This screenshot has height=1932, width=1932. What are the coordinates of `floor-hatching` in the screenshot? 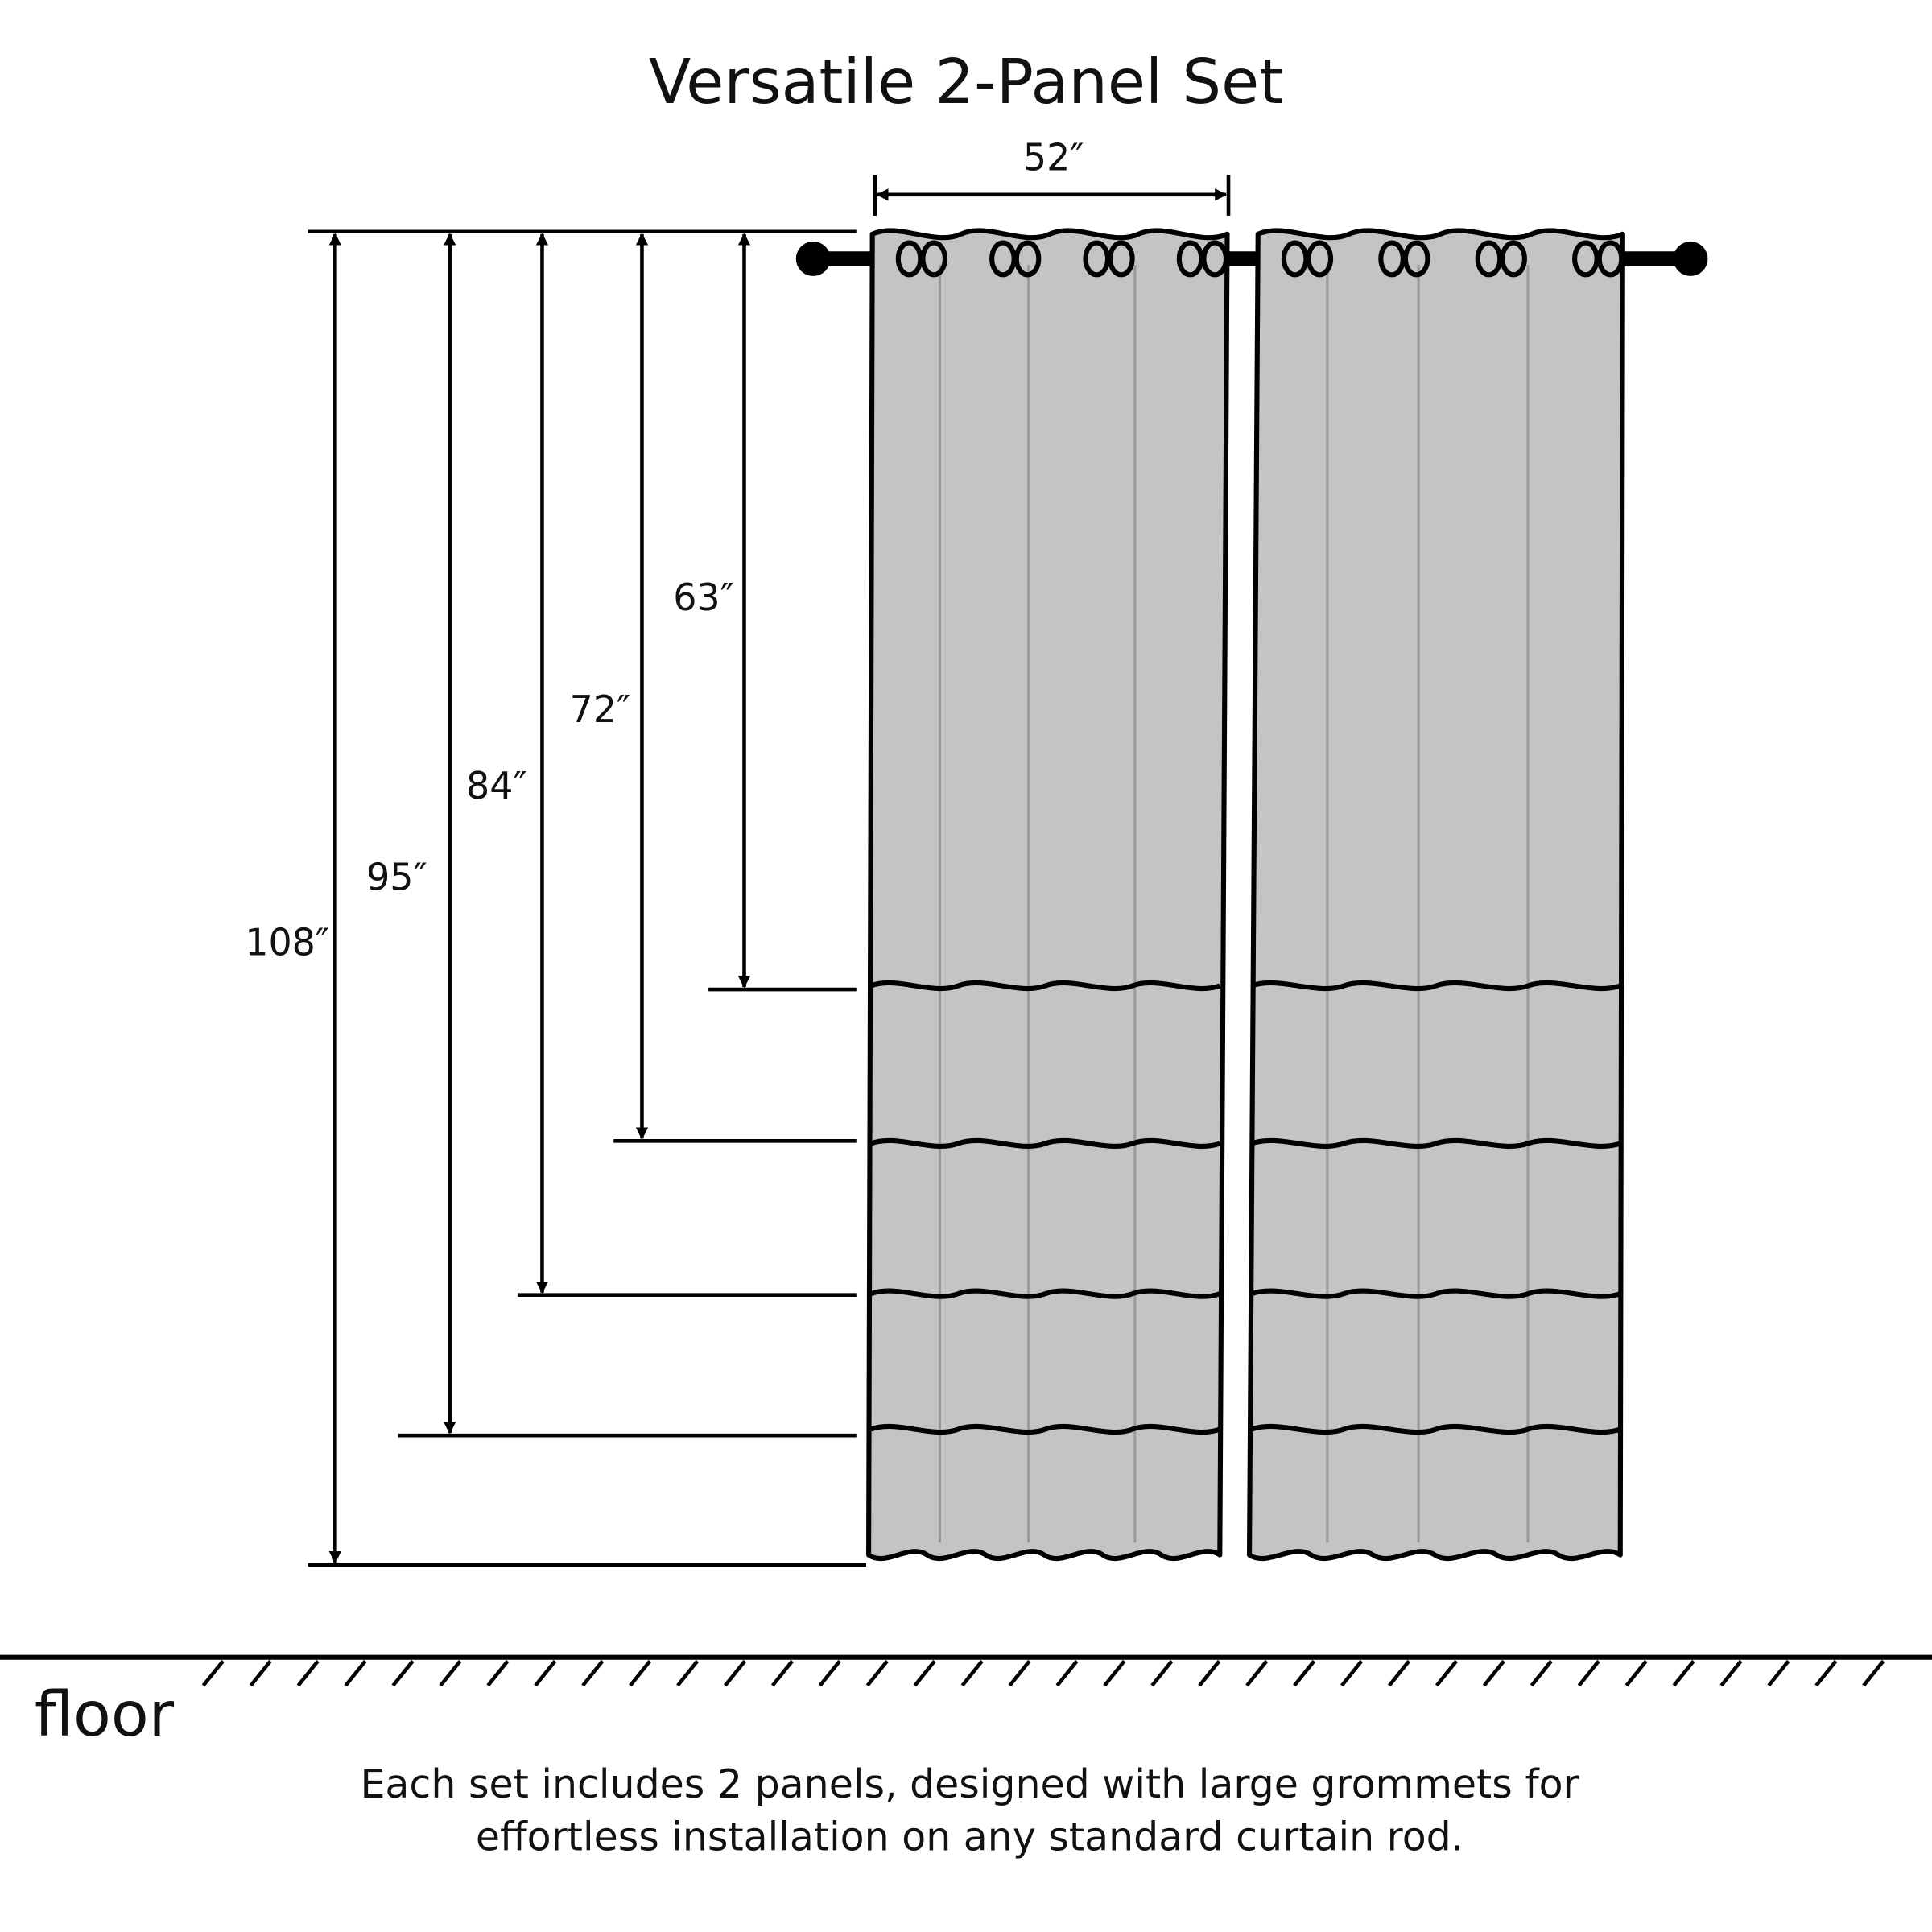 It's located at (1043, 1673).